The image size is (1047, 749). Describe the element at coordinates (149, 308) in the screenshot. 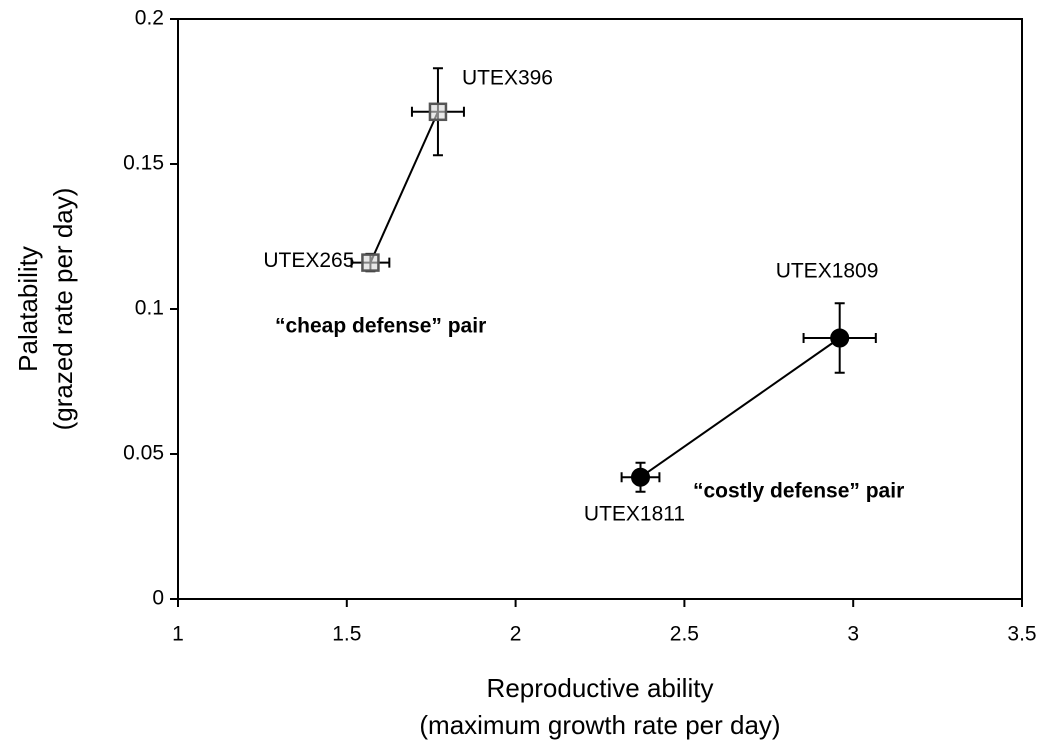

I see `y-tick-label: 0.1` at that location.